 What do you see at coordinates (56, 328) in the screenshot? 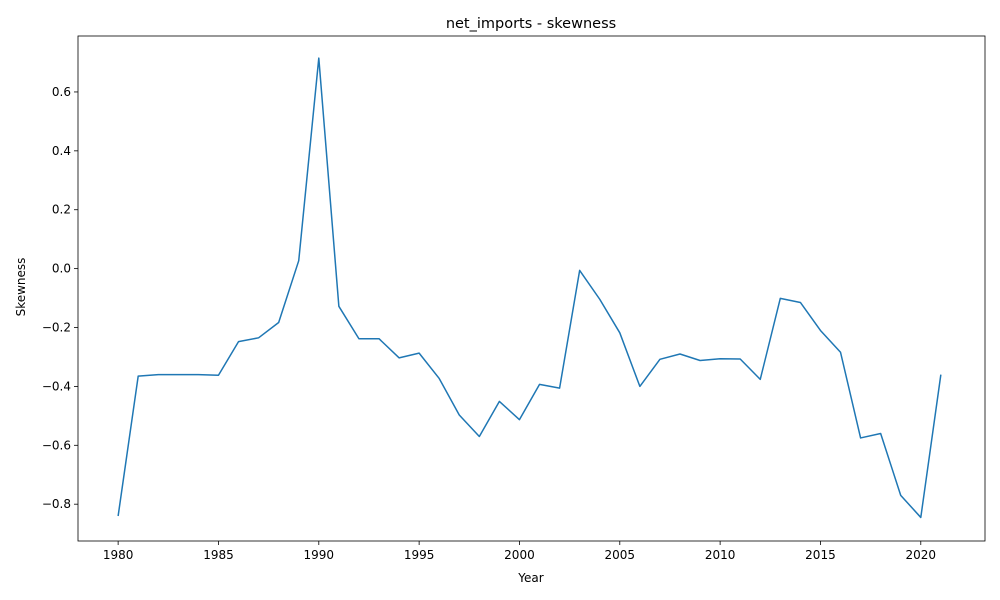
I see `y-tick-label-3: −0.2` at bounding box center [56, 328].